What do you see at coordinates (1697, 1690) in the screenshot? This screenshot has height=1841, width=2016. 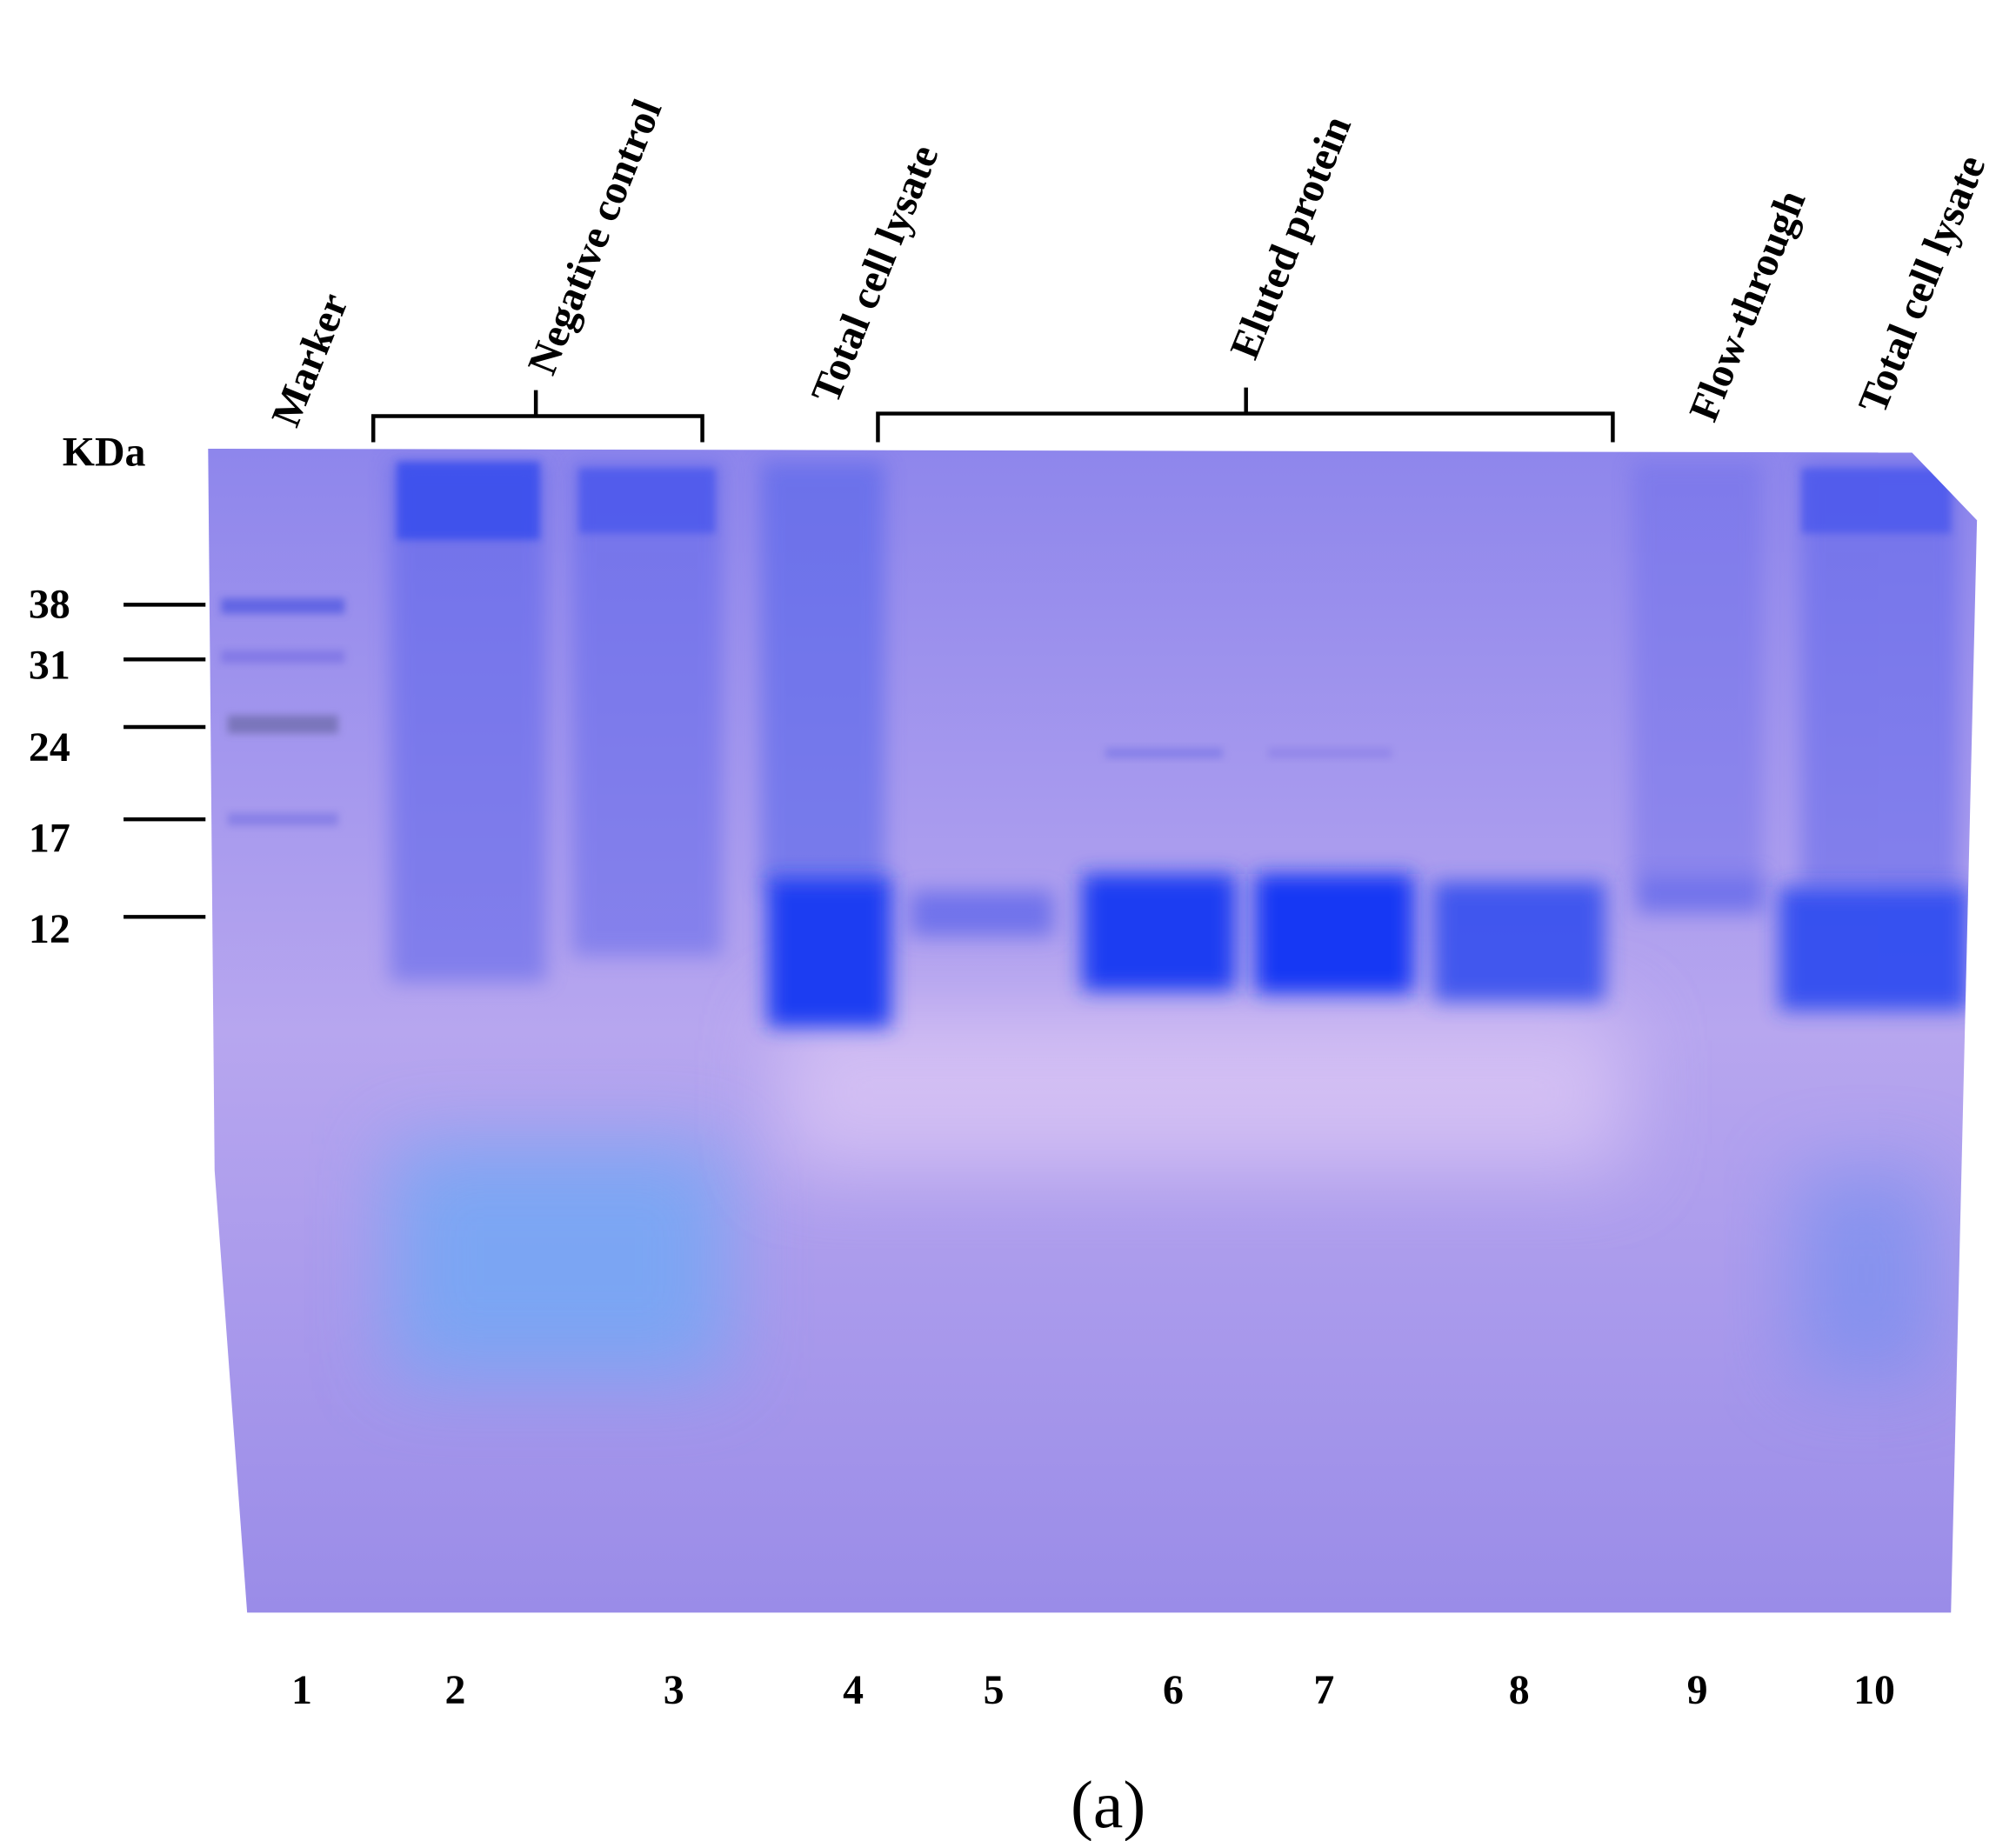 I see `lane-number: 9` at bounding box center [1697, 1690].